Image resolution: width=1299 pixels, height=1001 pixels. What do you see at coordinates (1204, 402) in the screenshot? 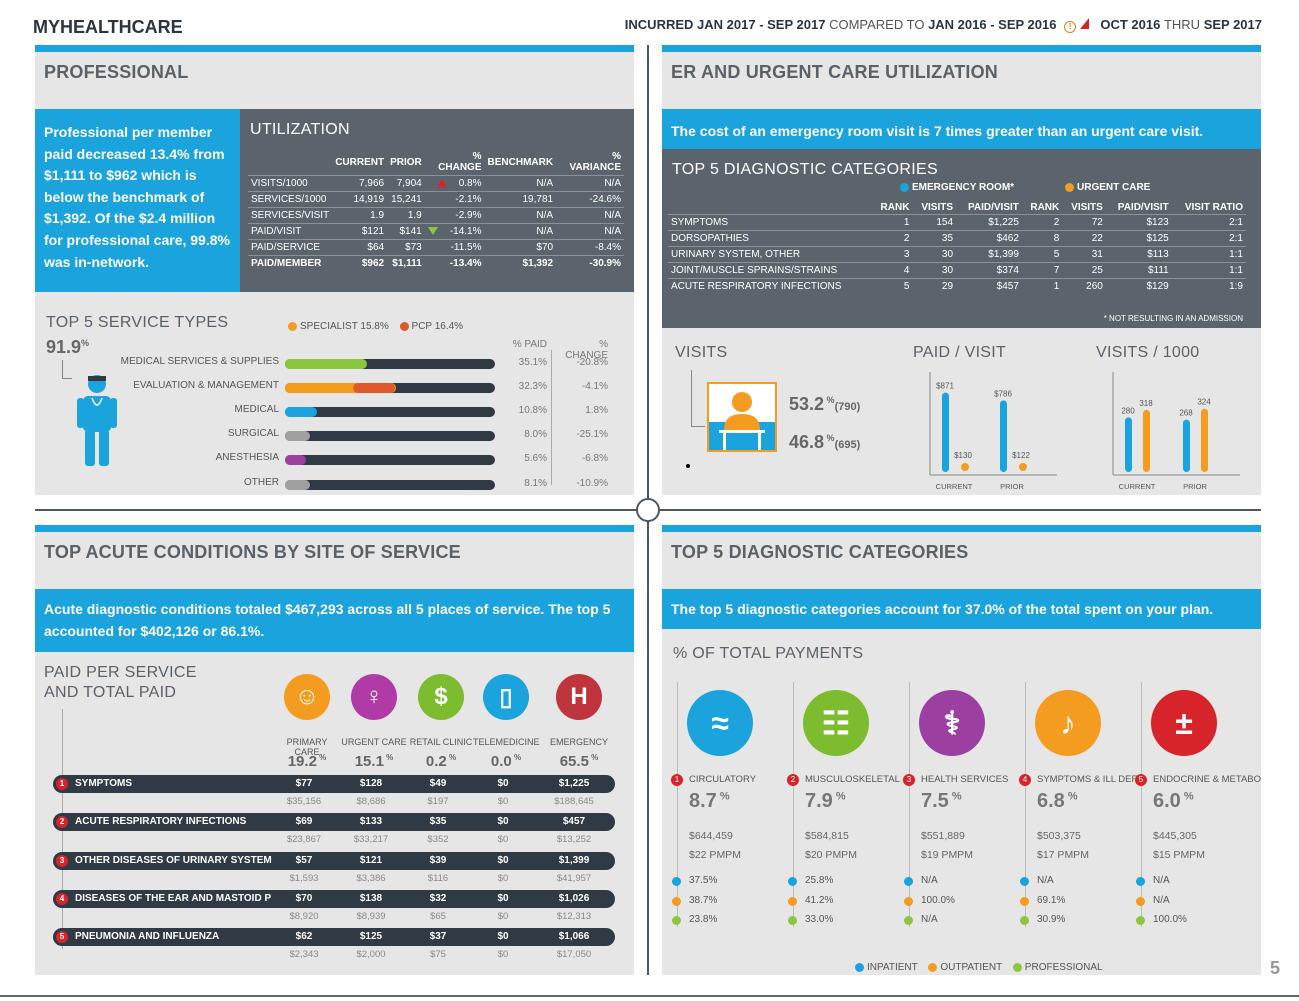
I see `chart-value-label: 324` at bounding box center [1204, 402].